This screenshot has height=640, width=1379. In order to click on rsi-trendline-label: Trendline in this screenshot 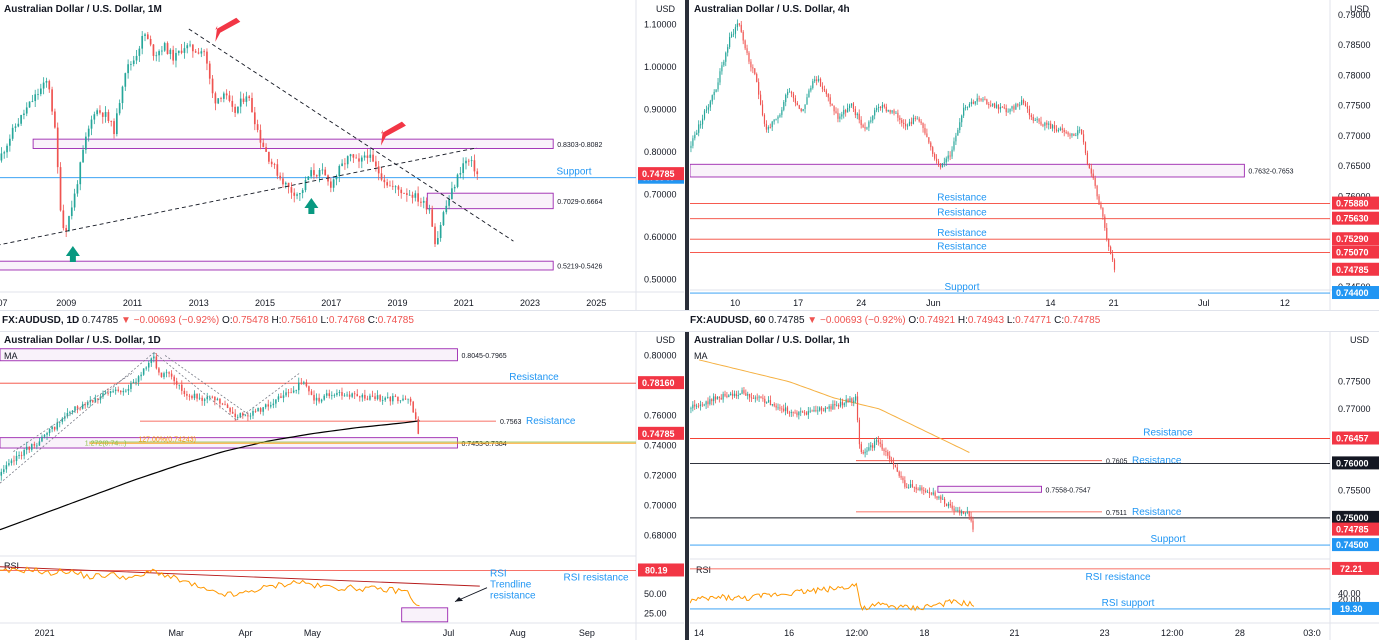, I will do `click(511, 585)`.